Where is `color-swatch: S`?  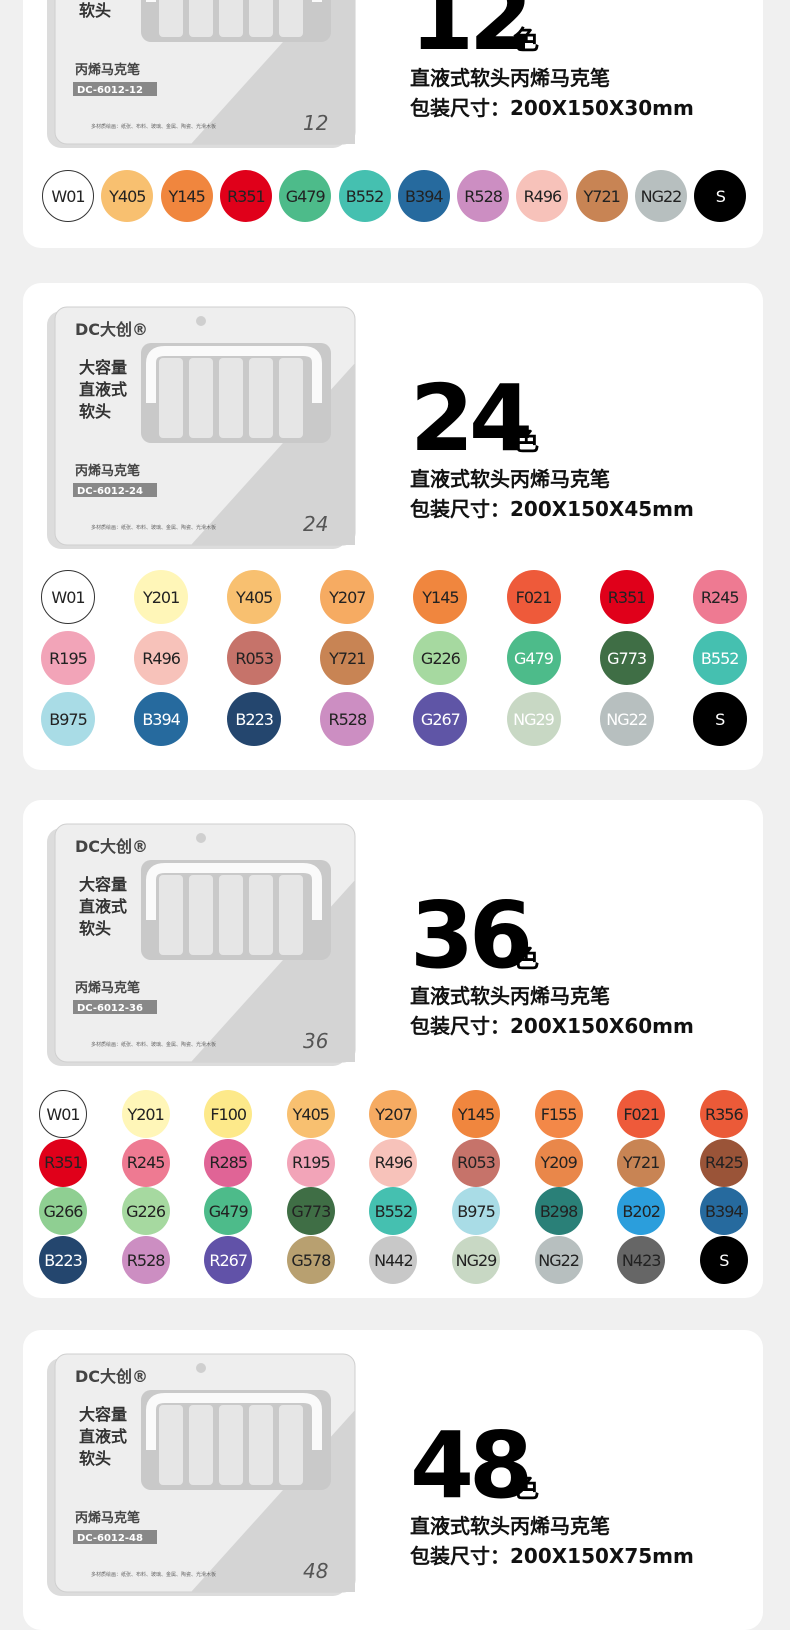
color-swatch: S is located at coordinates (720, 196).